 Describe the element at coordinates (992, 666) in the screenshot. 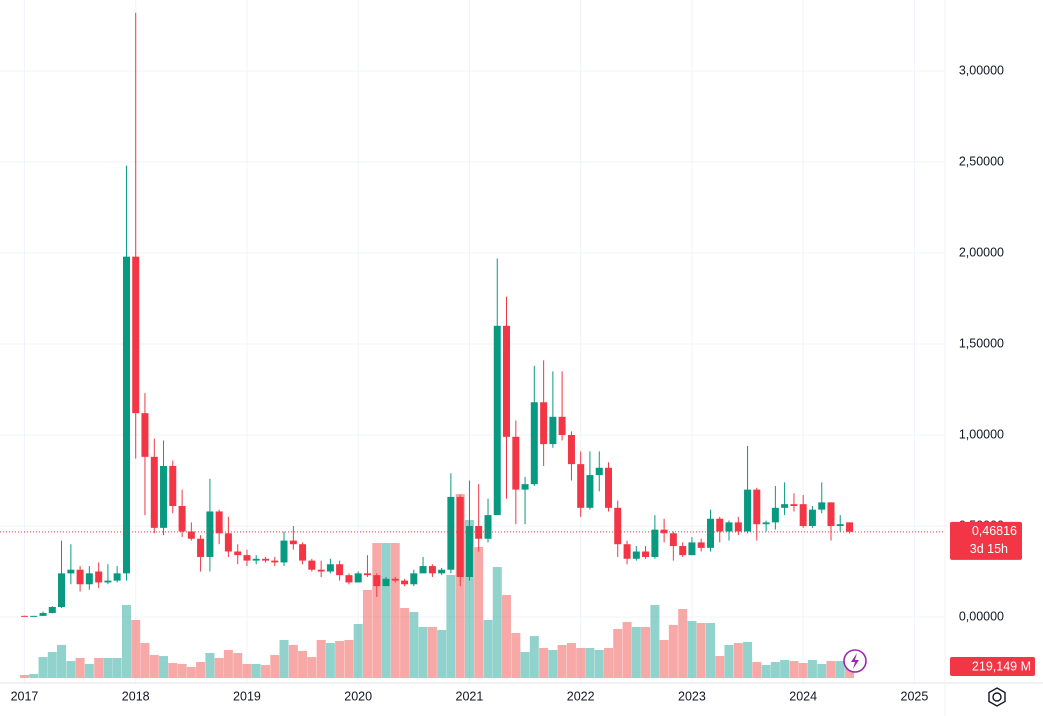

I see `volume-label-box` at that location.